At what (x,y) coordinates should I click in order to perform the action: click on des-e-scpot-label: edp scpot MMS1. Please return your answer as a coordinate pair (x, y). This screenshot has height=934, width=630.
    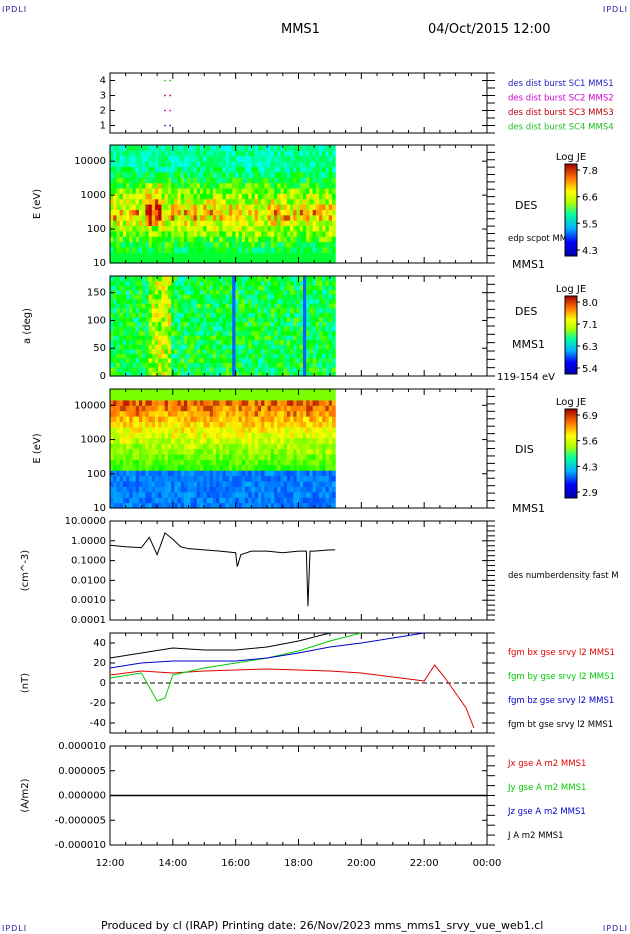
    Looking at the image, I should click on (543, 239).